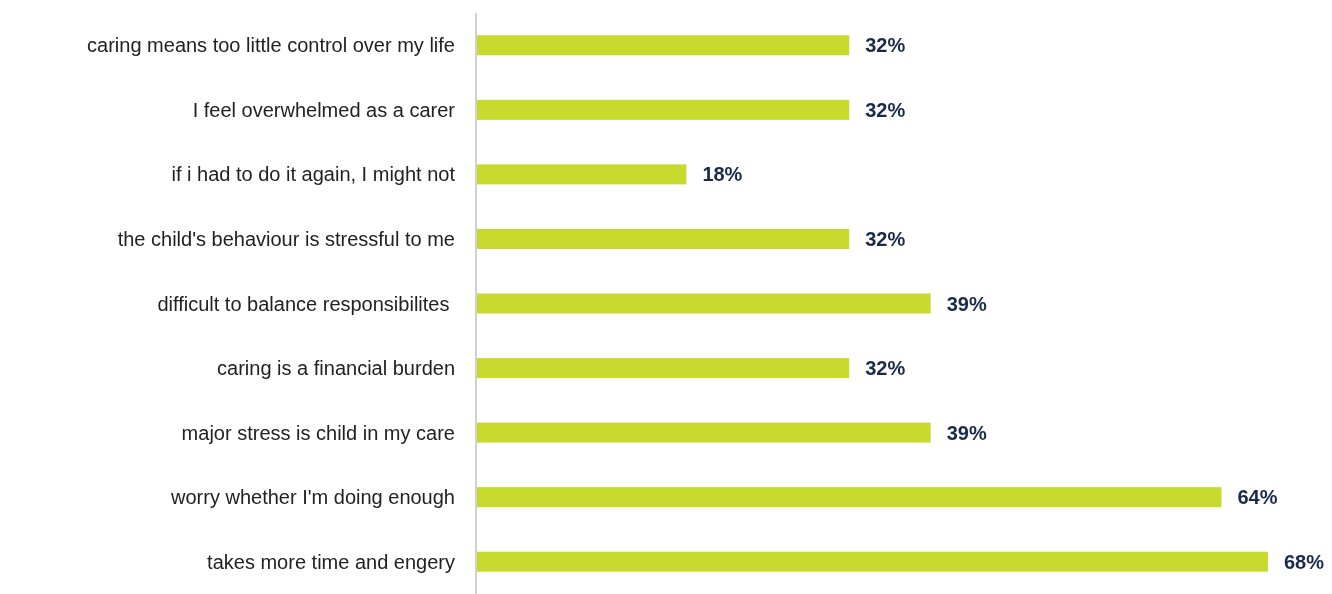  I want to click on data-label: 68%, so click(1304, 561).